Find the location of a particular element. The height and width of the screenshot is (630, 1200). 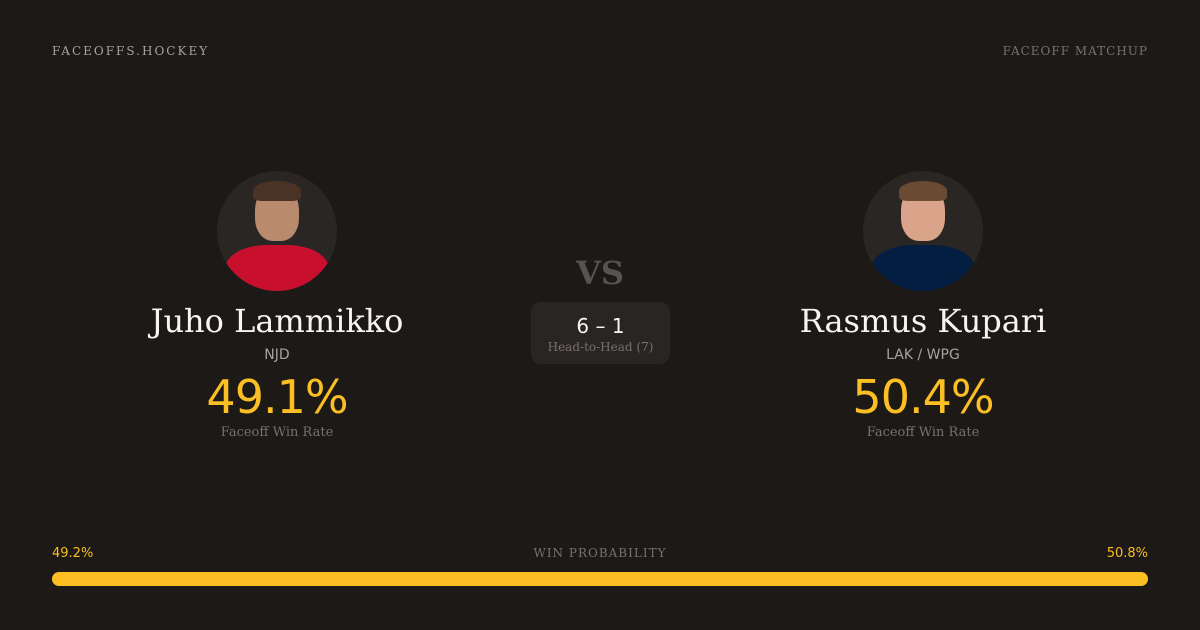

win-probability-label: WIN PROBABILITY is located at coordinates (600, 553).